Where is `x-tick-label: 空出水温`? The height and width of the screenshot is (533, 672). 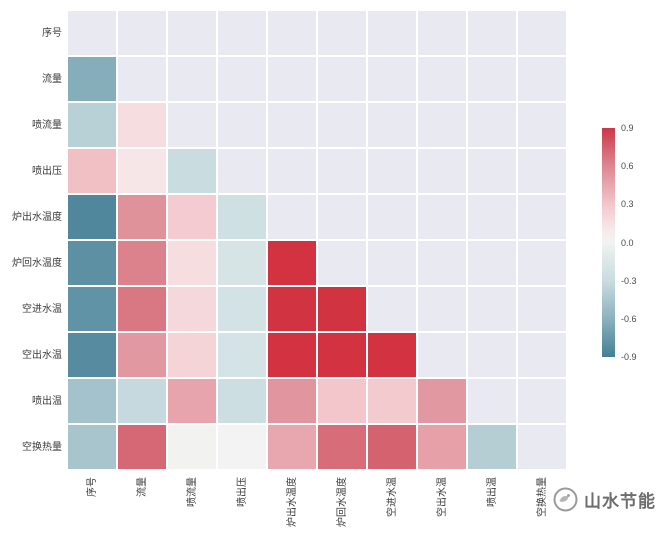 x-tick-label: 空出水温 is located at coordinates (442, 497).